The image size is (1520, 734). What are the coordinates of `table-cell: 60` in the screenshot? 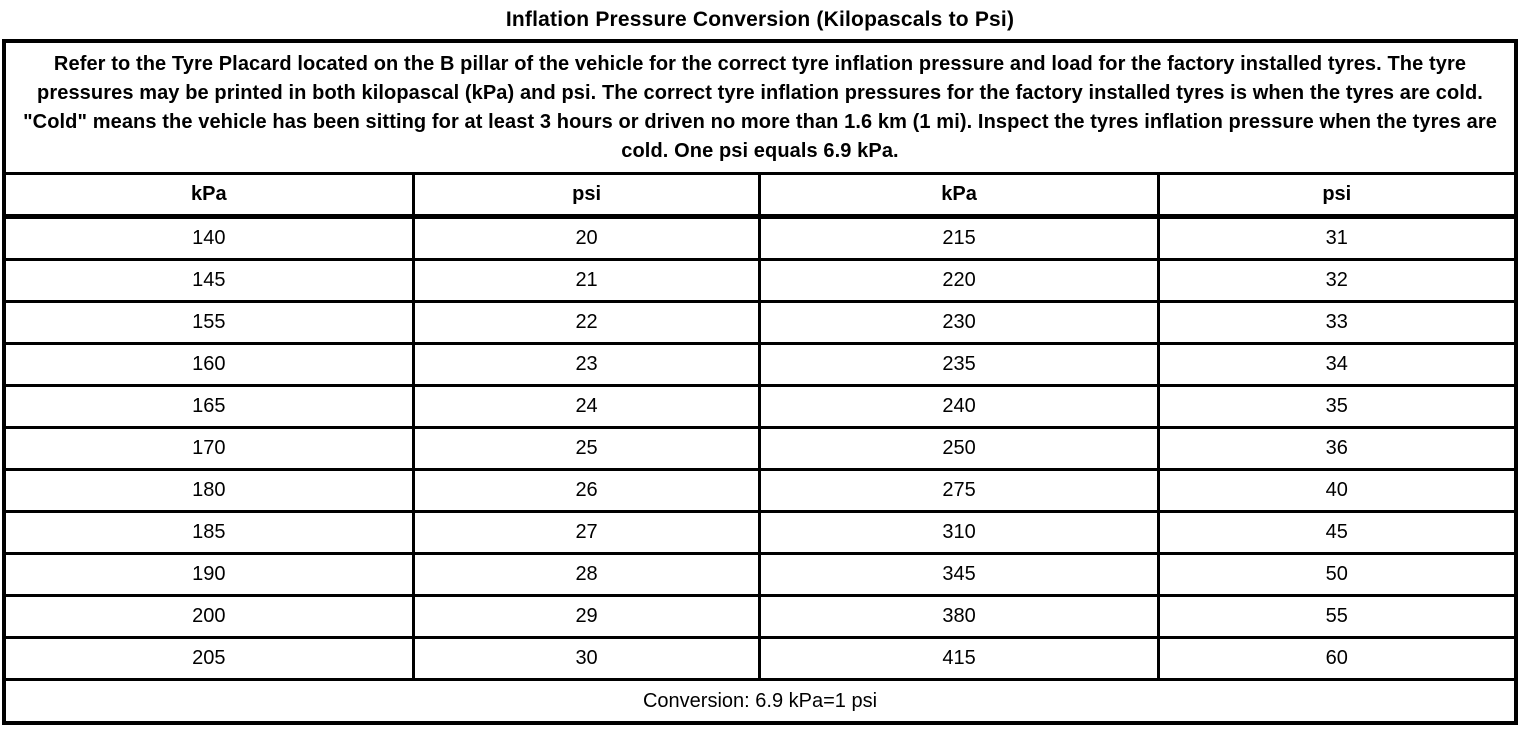 It's located at (1335, 658).